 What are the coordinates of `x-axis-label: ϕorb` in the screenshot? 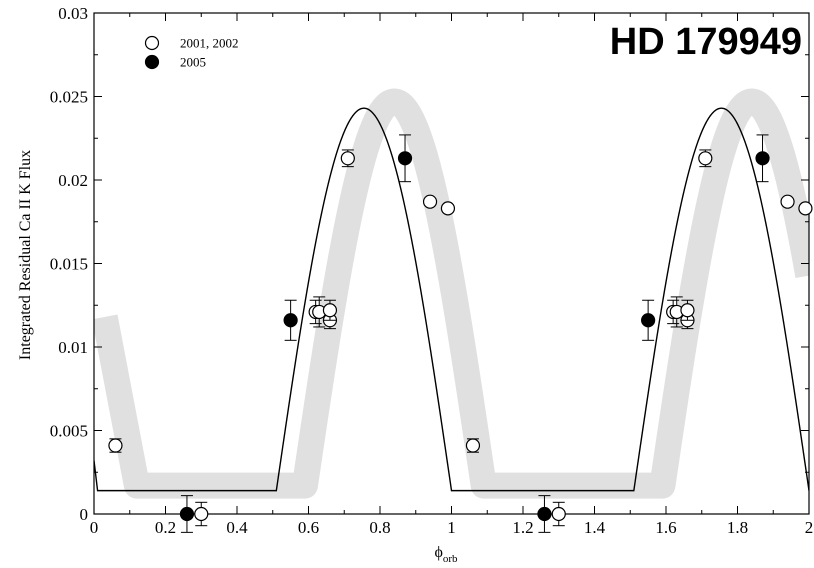 It's located at (446, 554).